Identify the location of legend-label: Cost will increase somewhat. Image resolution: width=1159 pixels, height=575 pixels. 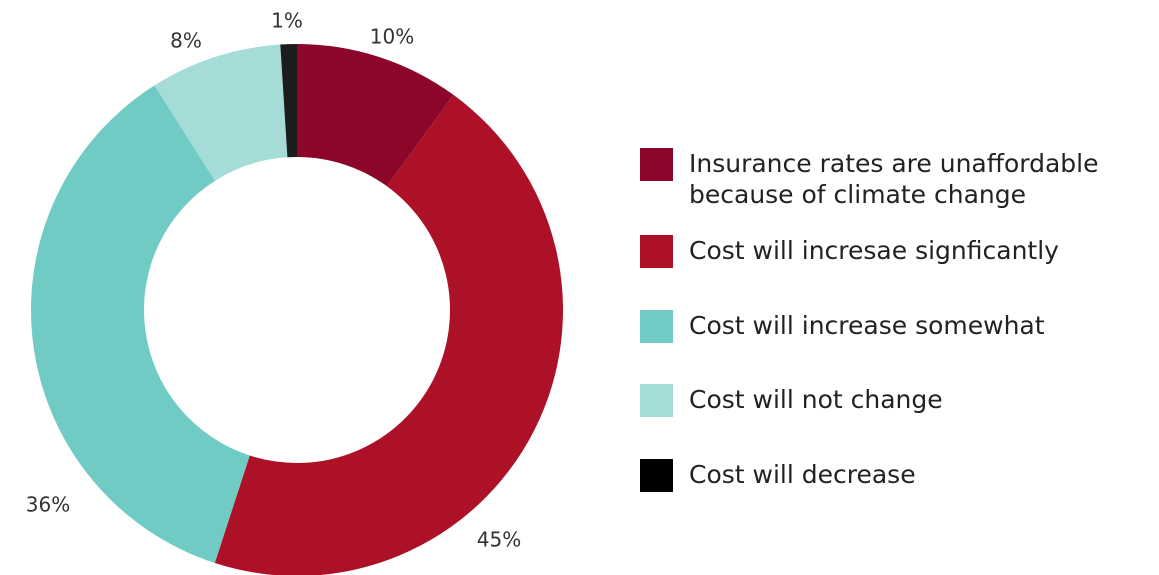
(867, 325).